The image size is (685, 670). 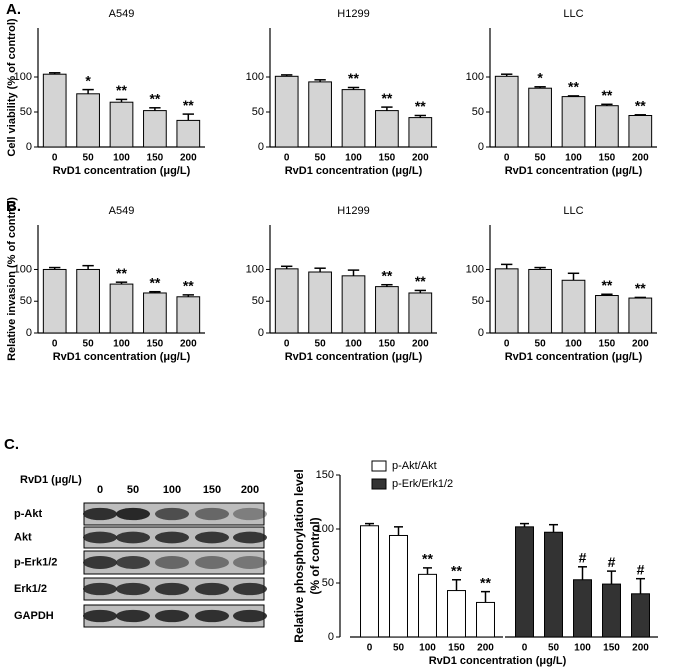 What do you see at coordinates (51, 480) in the screenshot?
I see `blot-header: RvD1 (μg/L)` at bounding box center [51, 480].